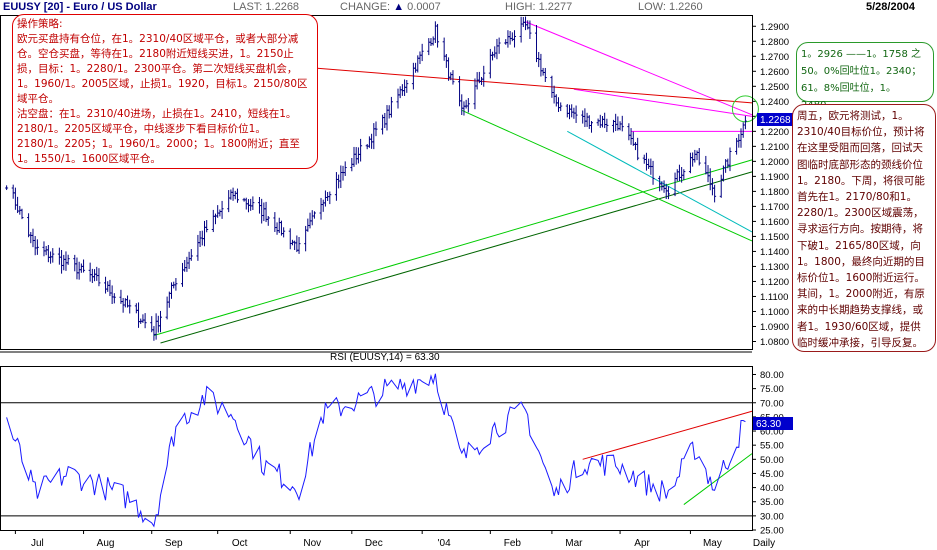 Image resolution: width=937 pixels, height=550 pixels. Describe the element at coordinates (772, 531) in the screenshot. I see `rsi-y-tick-label: 25.00` at that location.